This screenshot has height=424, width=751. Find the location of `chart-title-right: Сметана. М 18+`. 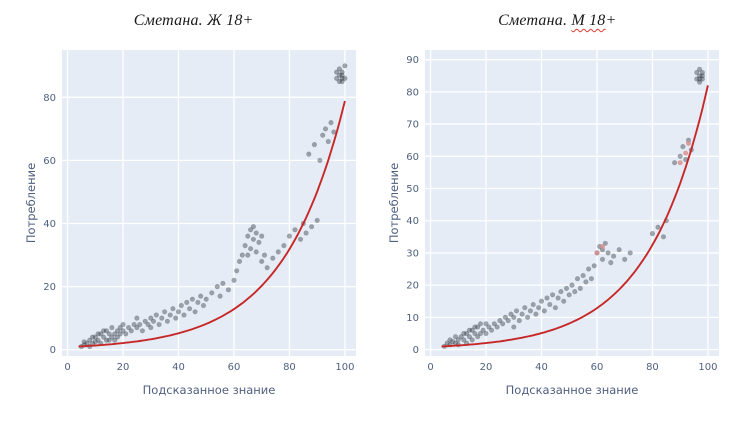

chart-title-right: Сметана. М 18+ is located at coordinates (557, 21).